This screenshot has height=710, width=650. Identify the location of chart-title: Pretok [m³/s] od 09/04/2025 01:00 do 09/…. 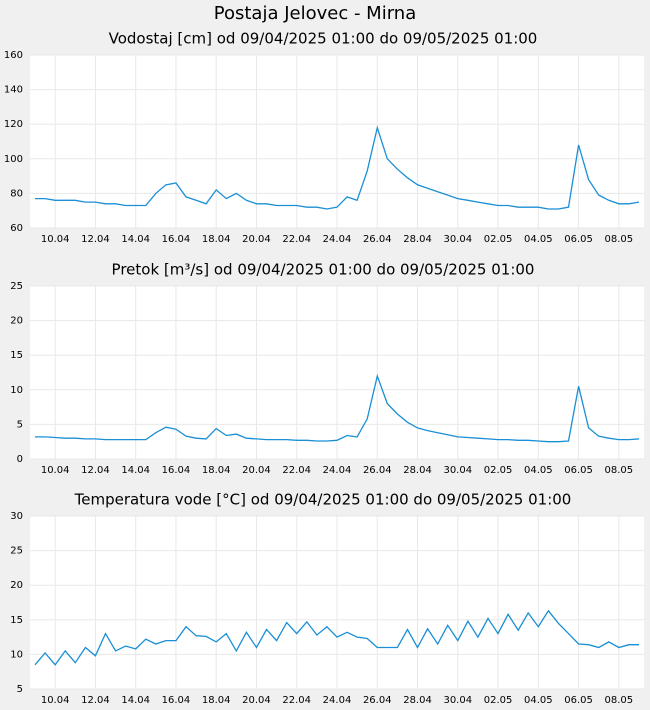
(323, 270).